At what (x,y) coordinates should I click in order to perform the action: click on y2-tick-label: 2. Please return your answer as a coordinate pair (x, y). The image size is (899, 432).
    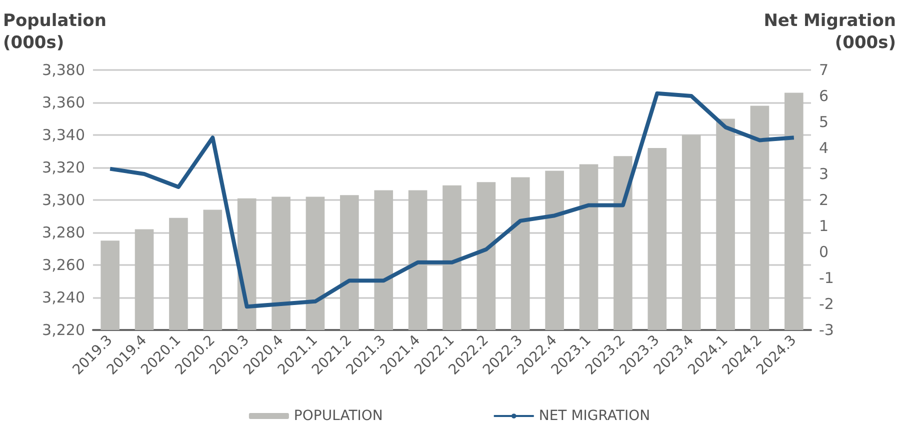
    Looking at the image, I should click on (824, 200).